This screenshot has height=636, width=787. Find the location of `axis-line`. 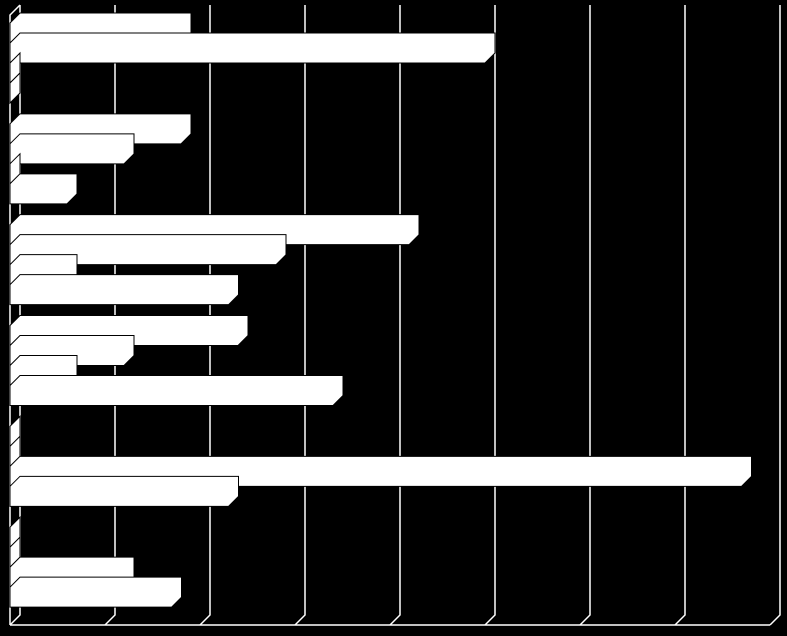

axis-line is located at coordinates (15, 314).